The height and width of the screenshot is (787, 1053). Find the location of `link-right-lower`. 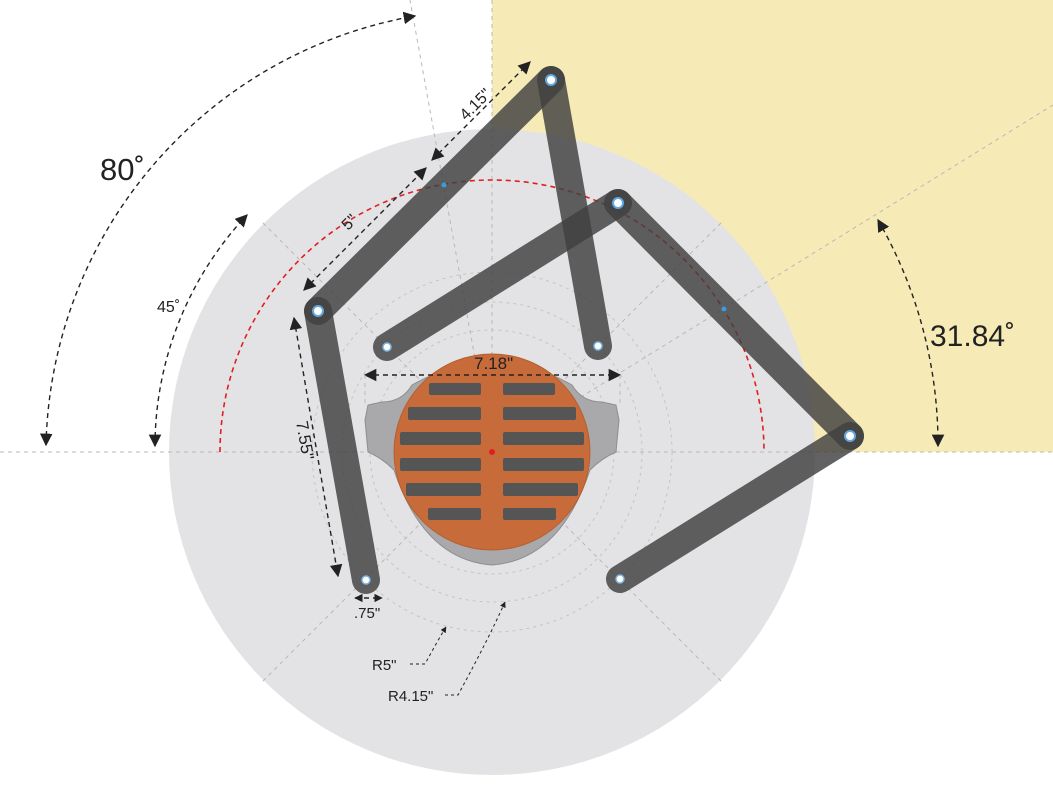

link-right-lower is located at coordinates (735, 507).